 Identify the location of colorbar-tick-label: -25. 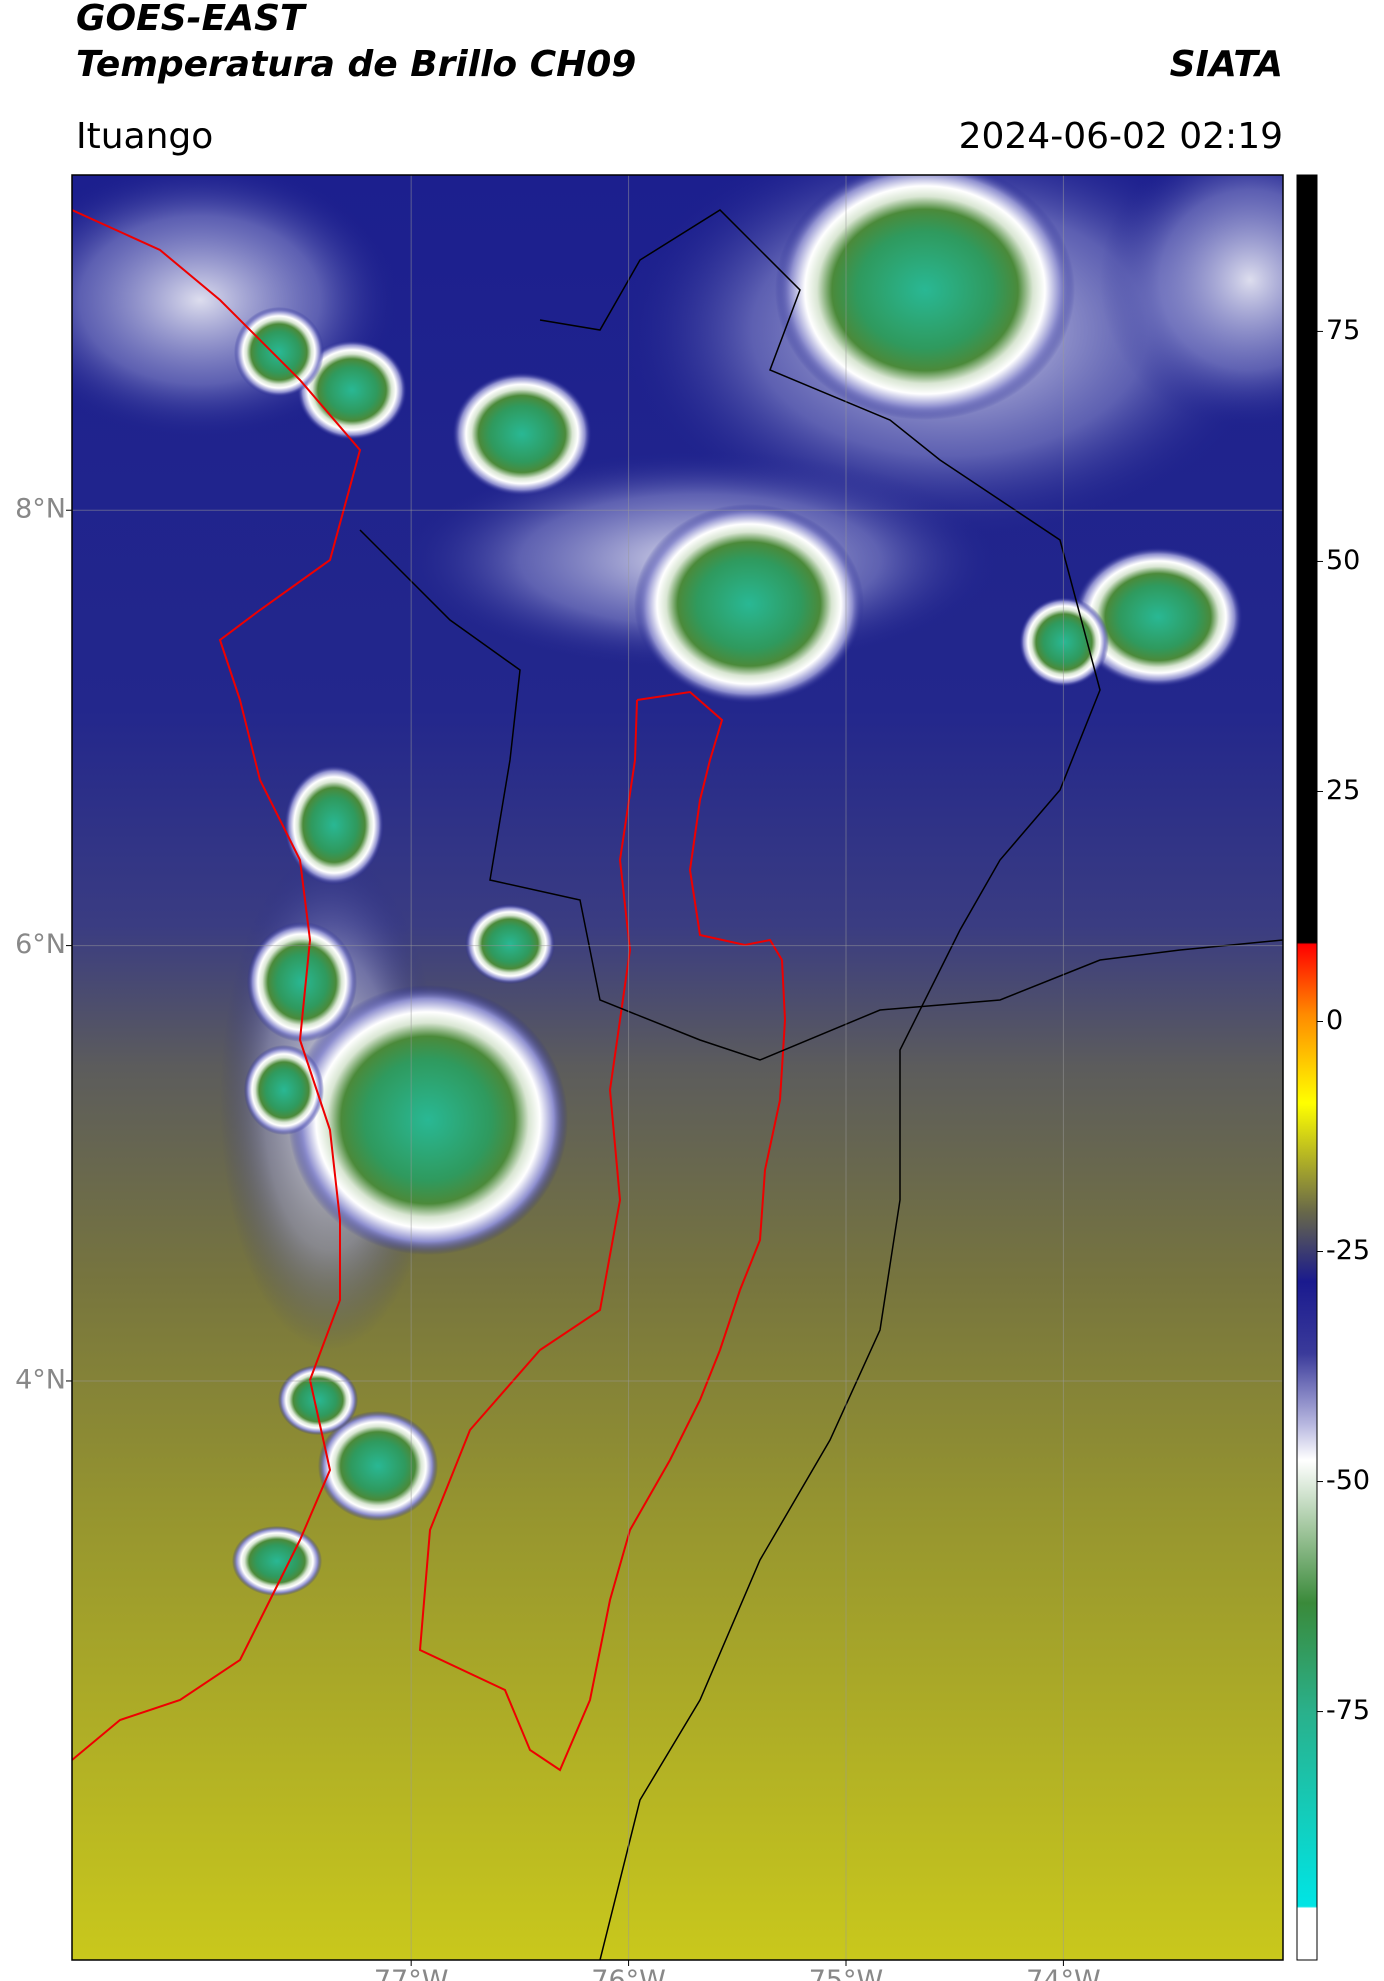
(1348, 1250).